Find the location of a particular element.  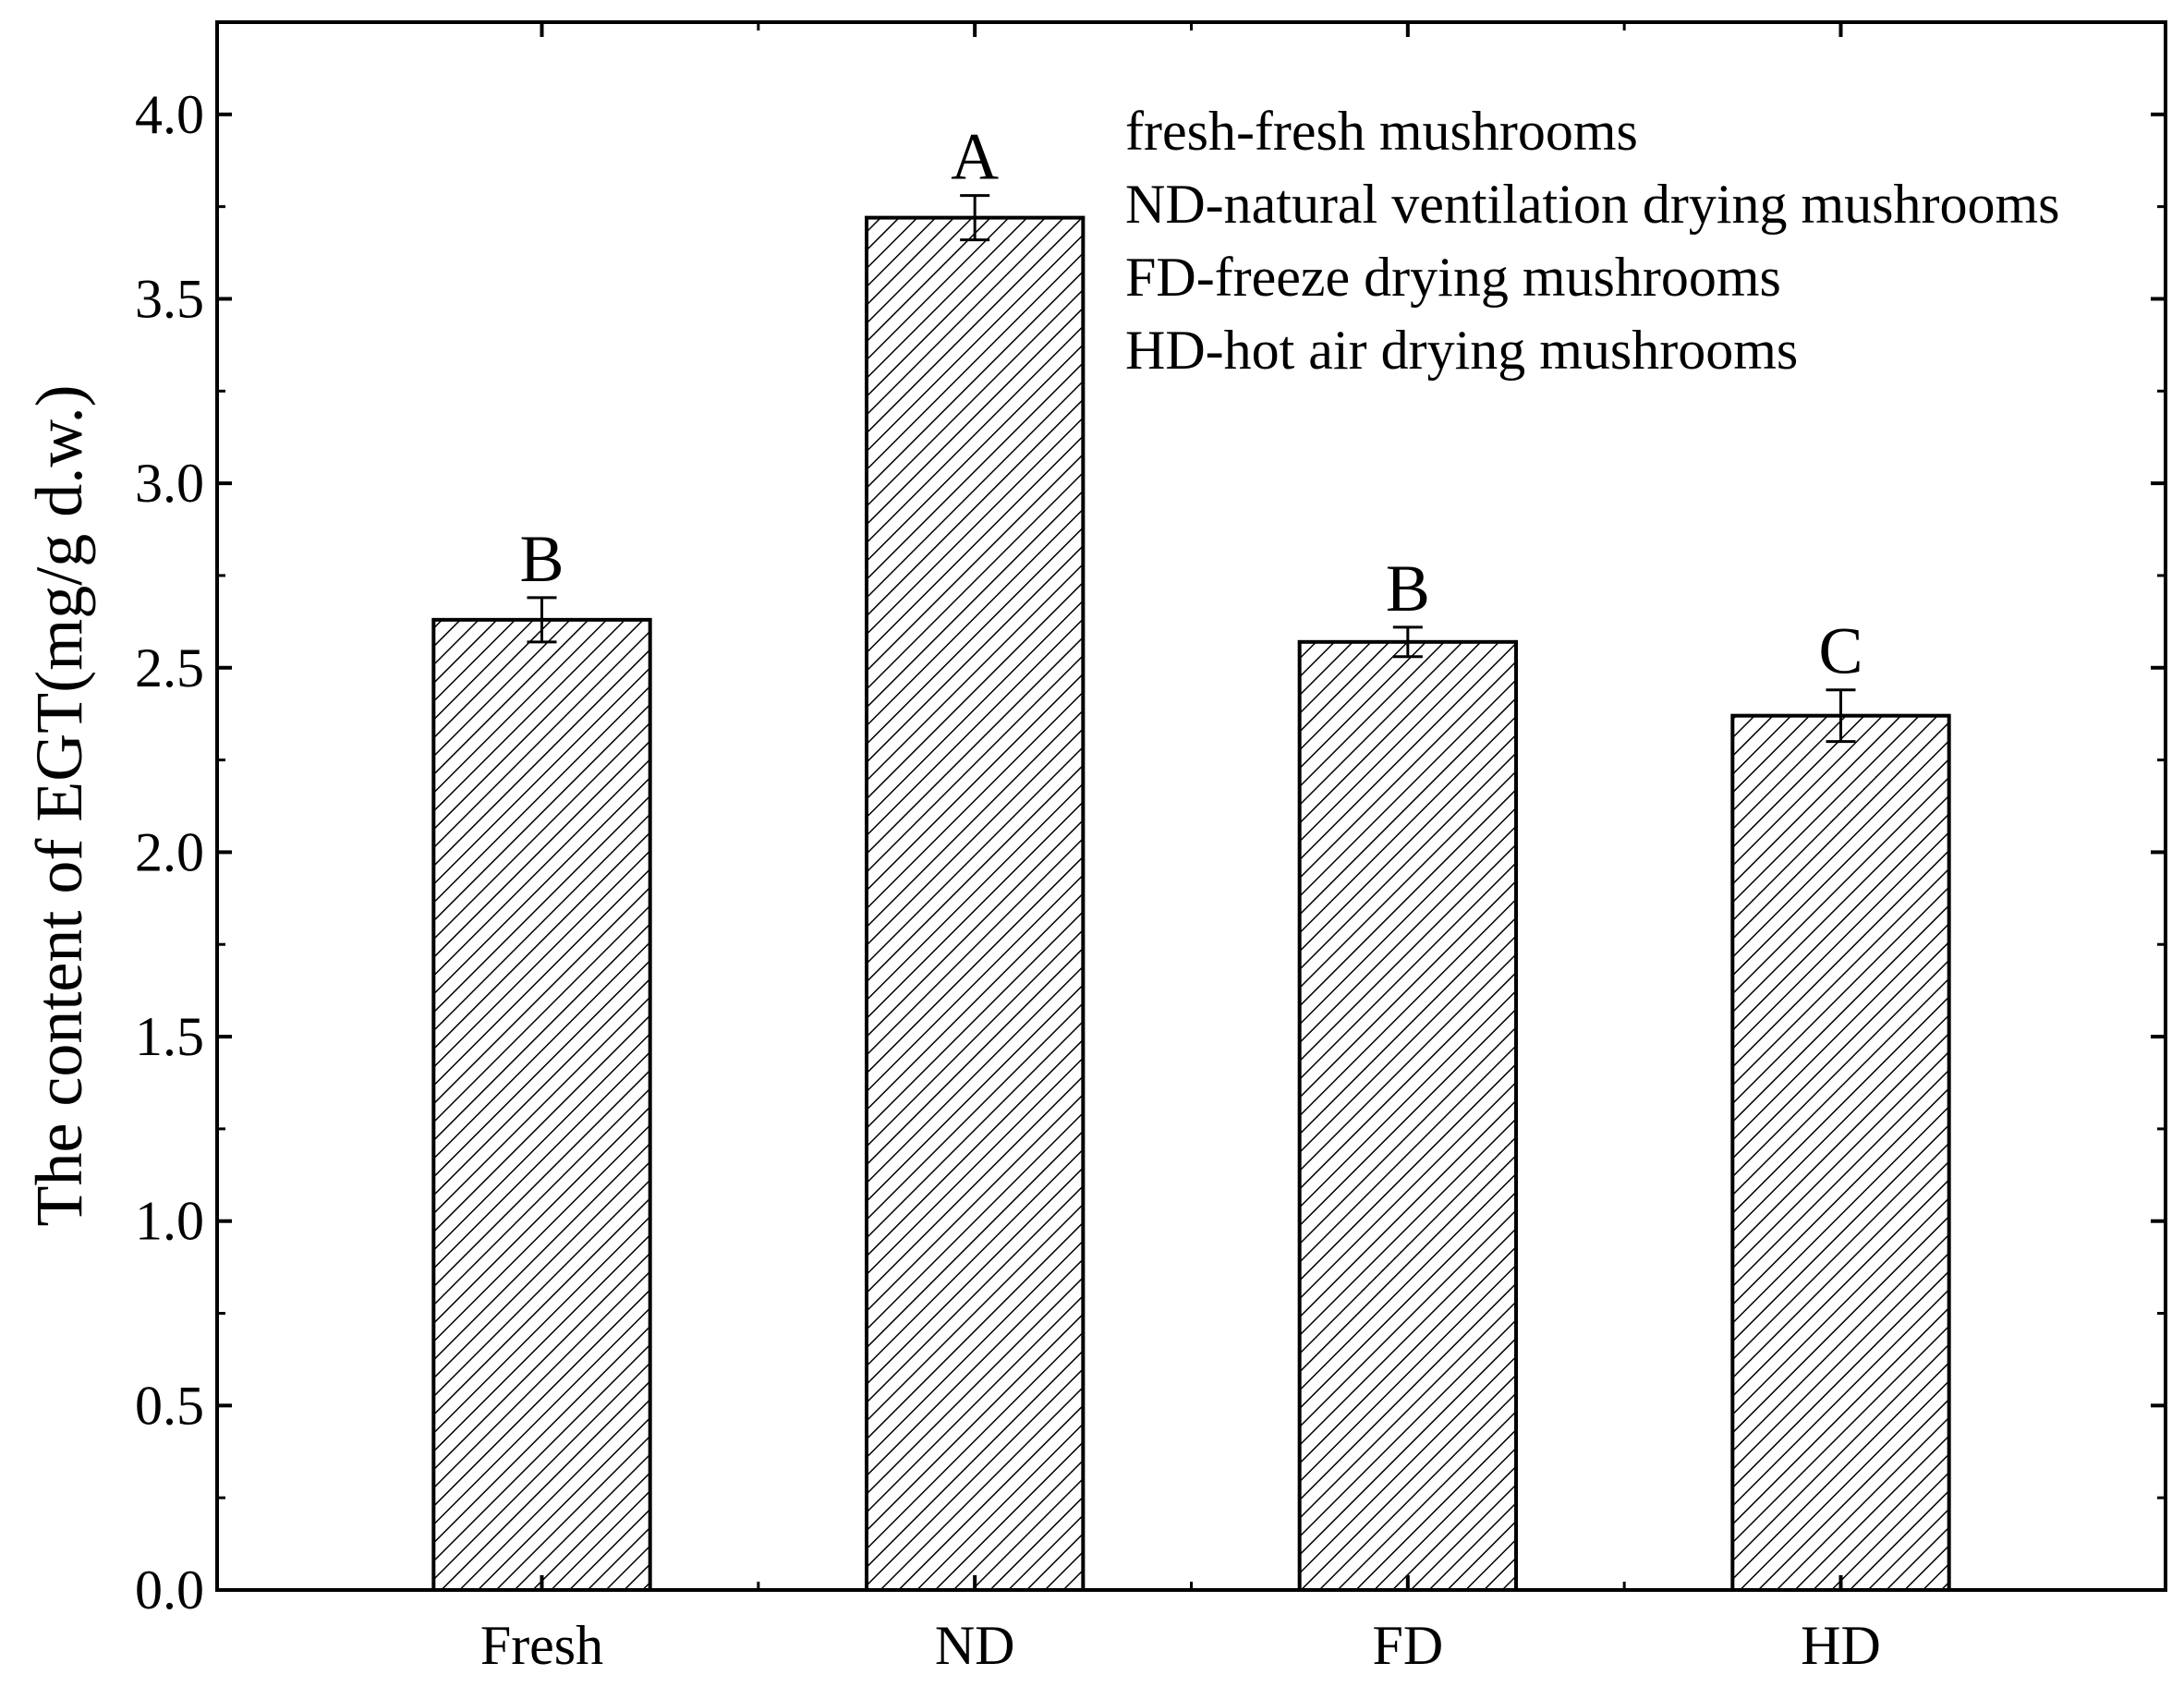

bar-nd is located at coordinates (975, 904).